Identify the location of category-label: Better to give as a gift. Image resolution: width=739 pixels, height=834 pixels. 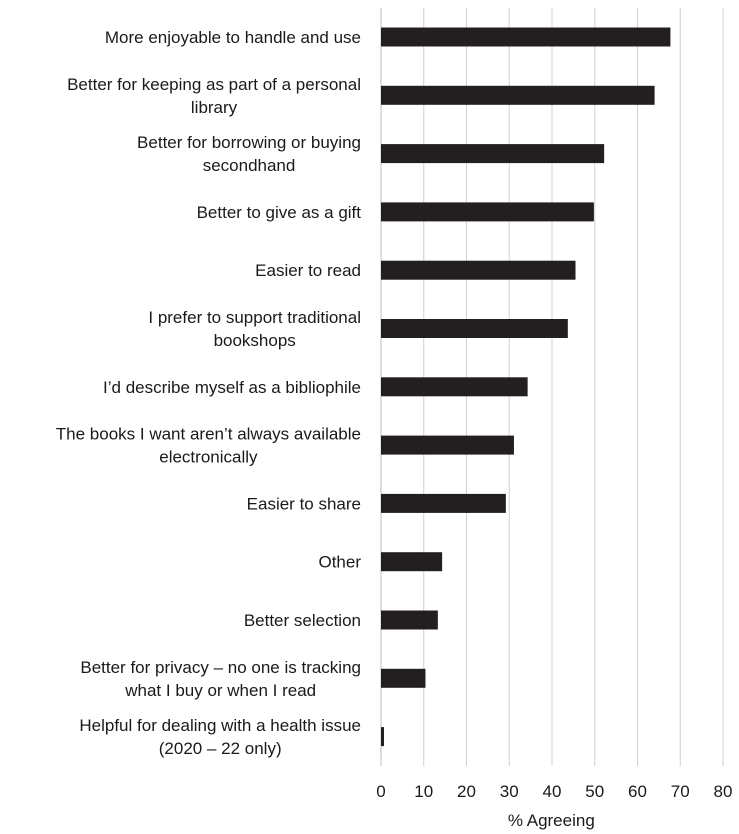
(279, 212).